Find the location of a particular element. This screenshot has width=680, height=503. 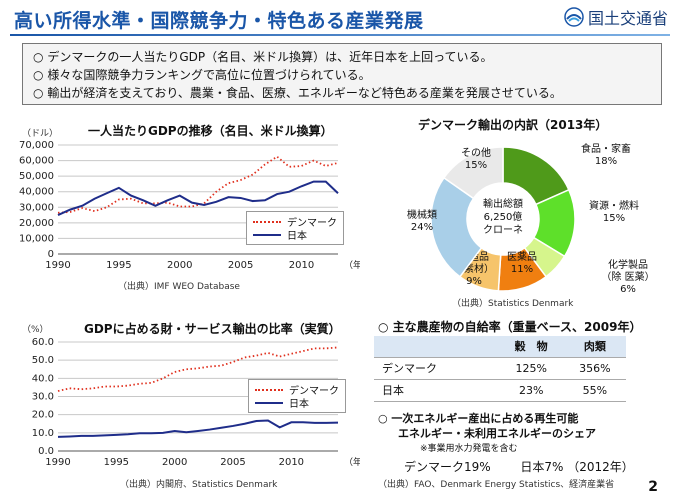

y-tick-label: 40,000 is located at coordinates (36, 192).